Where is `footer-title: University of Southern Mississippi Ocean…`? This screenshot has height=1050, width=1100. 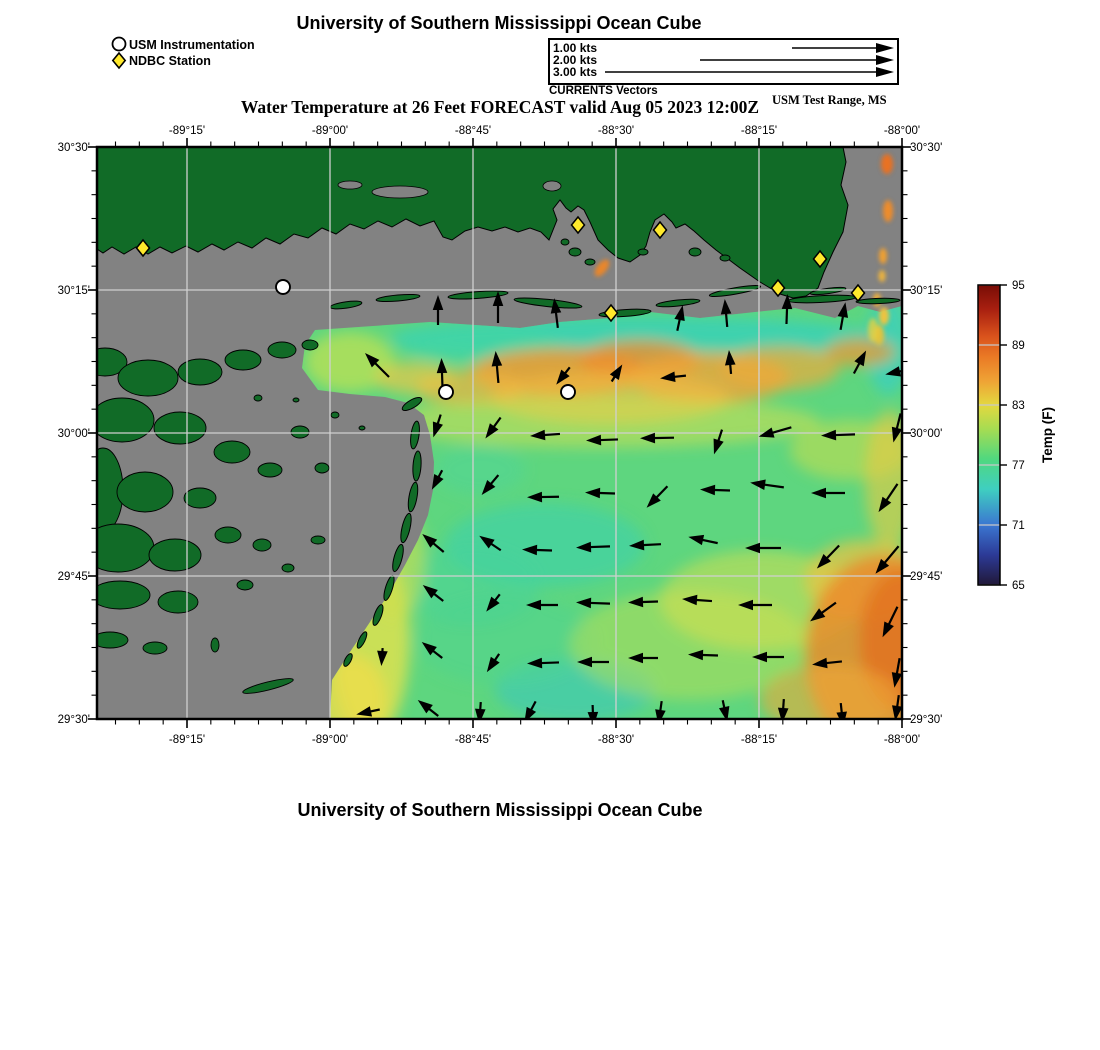 footer-title: University of Southern Mississippi Ocean… is located at coordinates (499, 810).